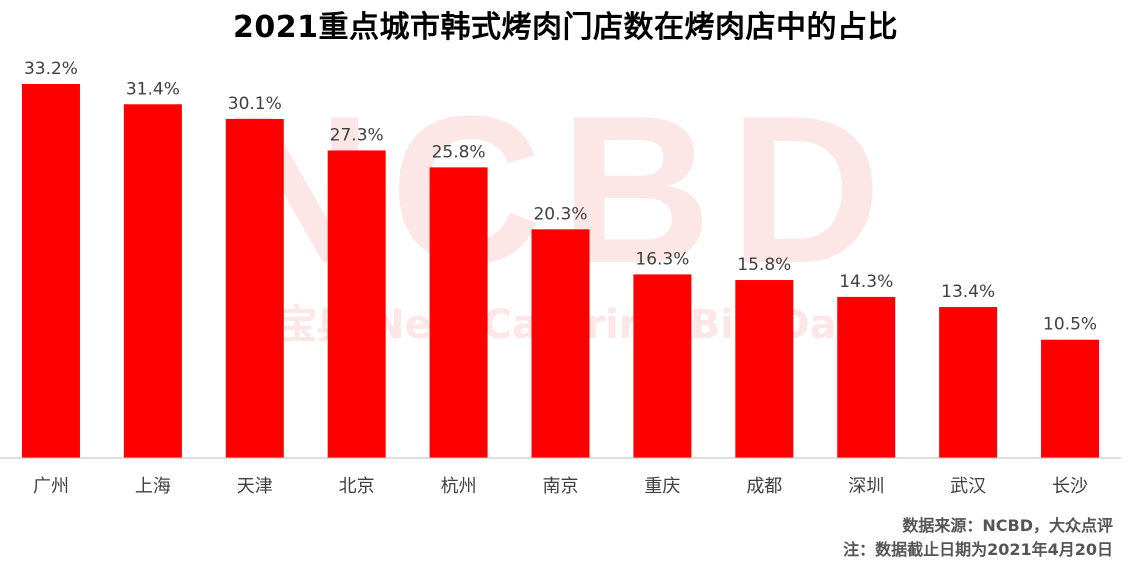  Describe the element at coordinates (968, 292) in the screenshot. I see `data-label: 13.4%` at that location.